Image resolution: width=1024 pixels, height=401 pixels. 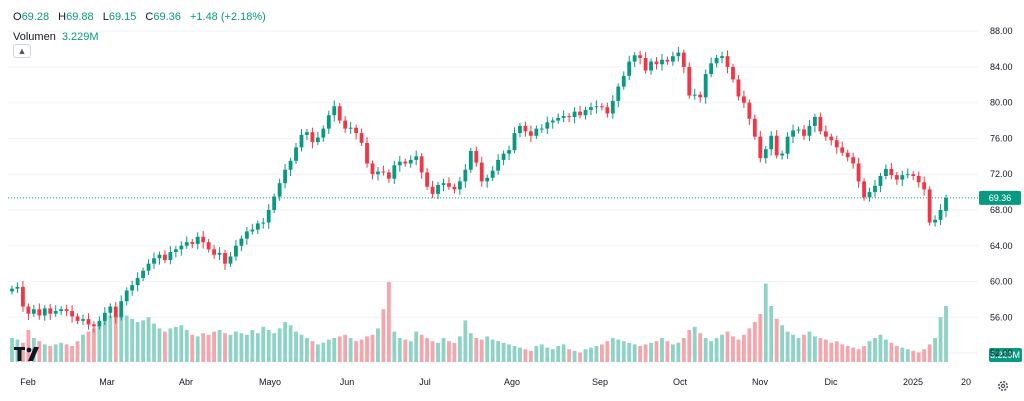 I want to click on time-tick-label: Mayo, so click(x=270, y=382).